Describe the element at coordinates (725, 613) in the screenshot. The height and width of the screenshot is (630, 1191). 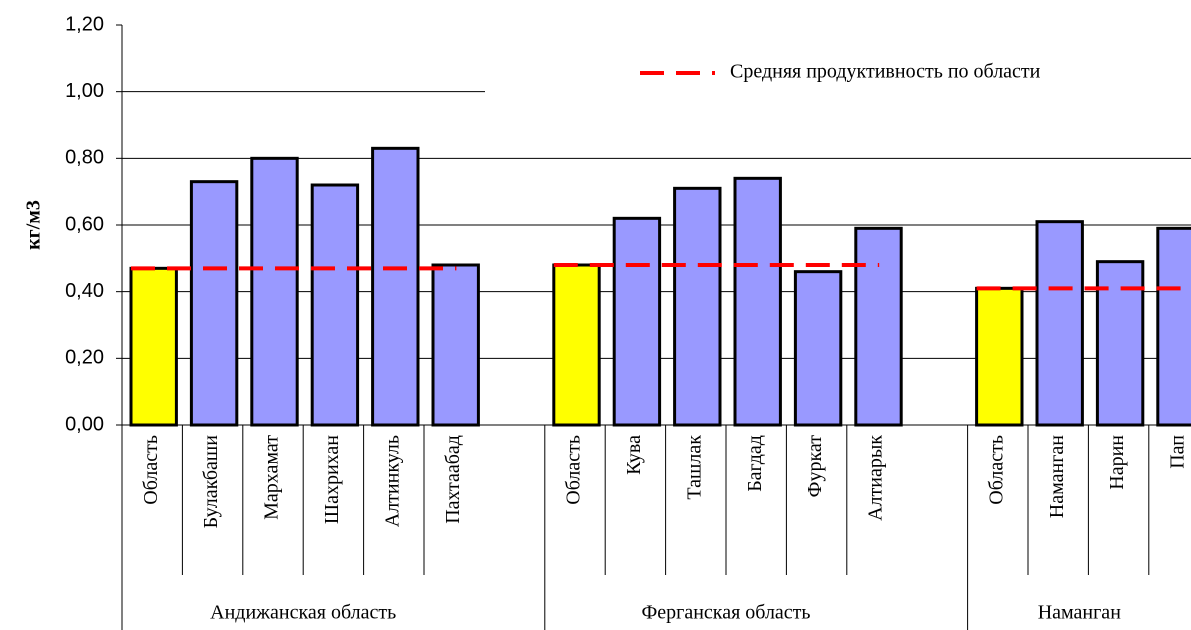
I see `group-label: Ферганская область` at that location.